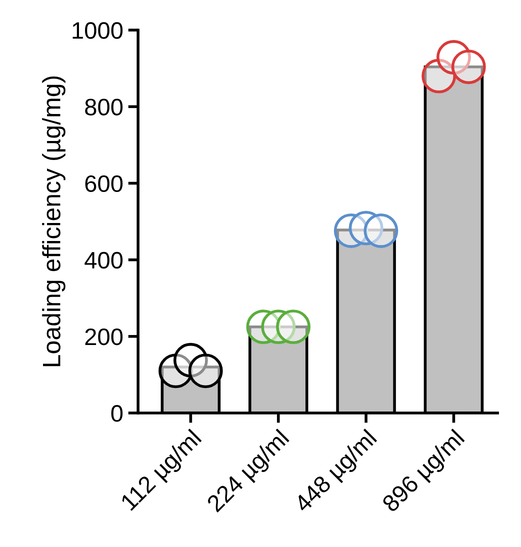 The height and width of the screenshot is (547, 521). What do you see at coordinates (97, 30) in the screenshot?
I see `y-tick-label: 1000` at bounding box center [97, 30].